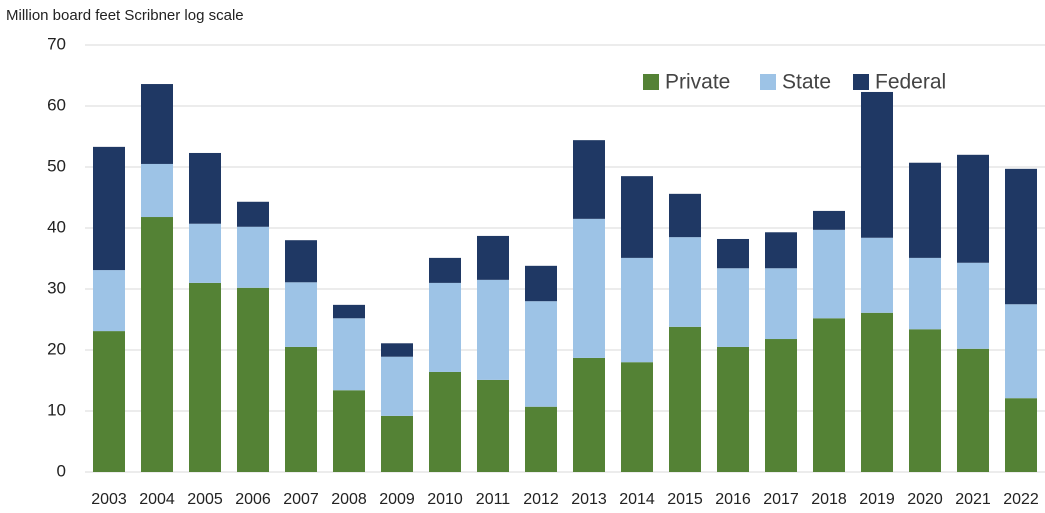 This screenshot has width=1045, height=513. I want to click on y-tick-label: 70, so click(56, 43).